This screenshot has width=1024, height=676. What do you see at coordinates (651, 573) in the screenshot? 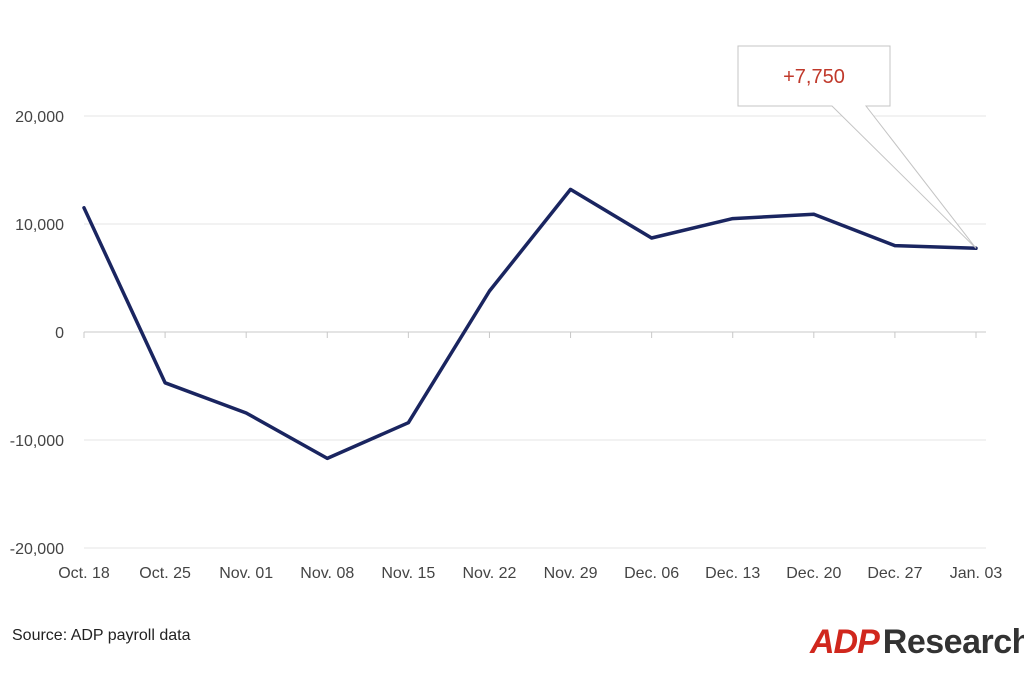
I see `x-tick-label: Dec. 06` at bounding box center [651, 573].